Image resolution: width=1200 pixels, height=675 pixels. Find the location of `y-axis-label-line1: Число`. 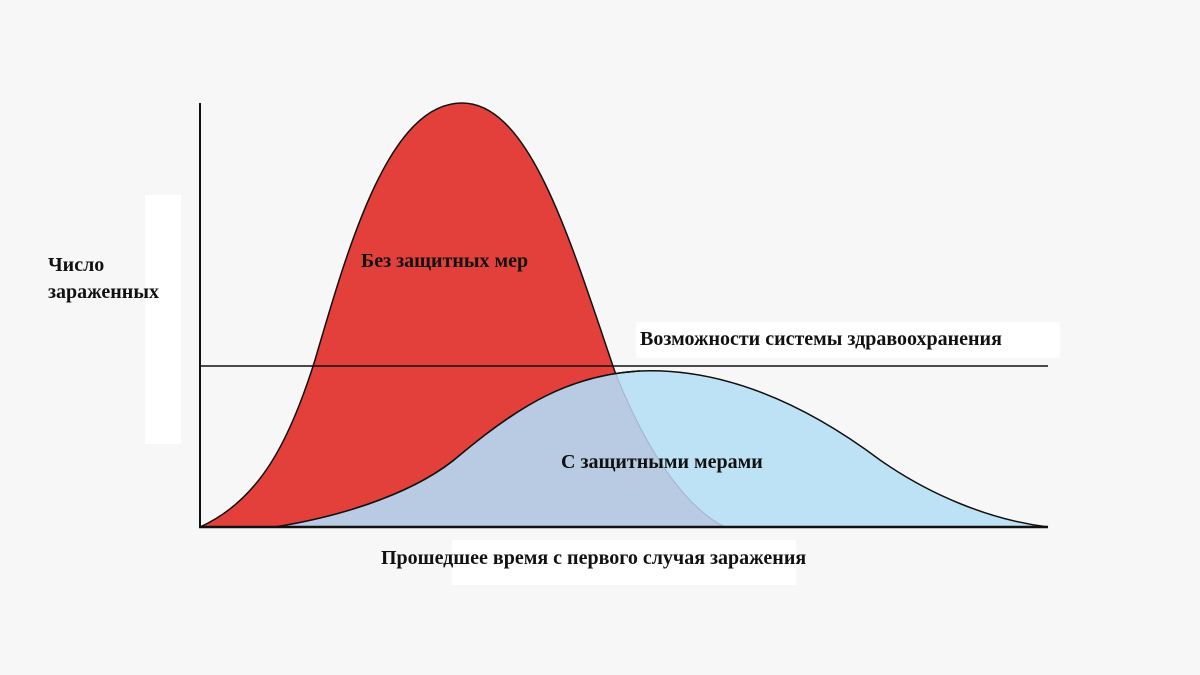

y-axis-label-line1: Число is located at coordinates (76, 265).